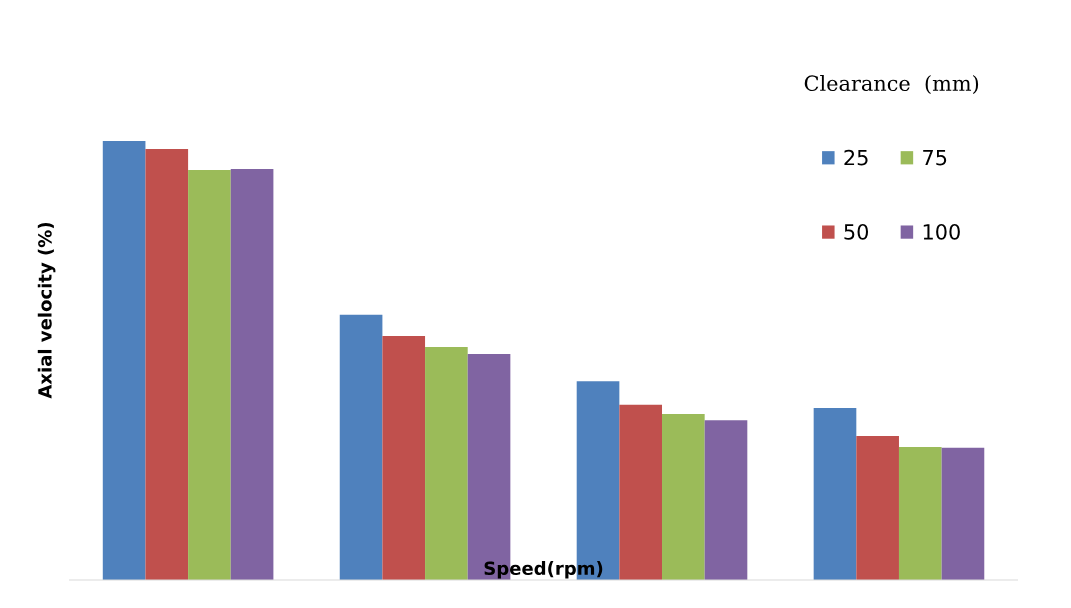  I want to click on legend-label: 100, so click(941, 231).